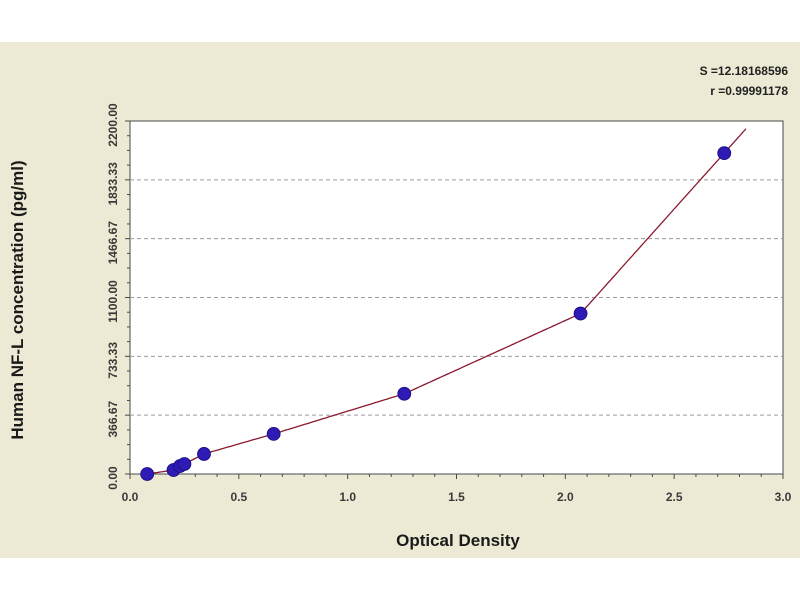  Describe the element at coordinates (113, 301) in the screenshot. I see `y-tick-label: 1100.00` at that location.